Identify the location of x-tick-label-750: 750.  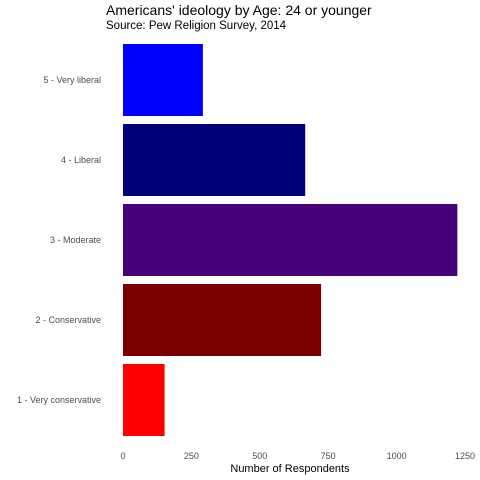
(328, 456).